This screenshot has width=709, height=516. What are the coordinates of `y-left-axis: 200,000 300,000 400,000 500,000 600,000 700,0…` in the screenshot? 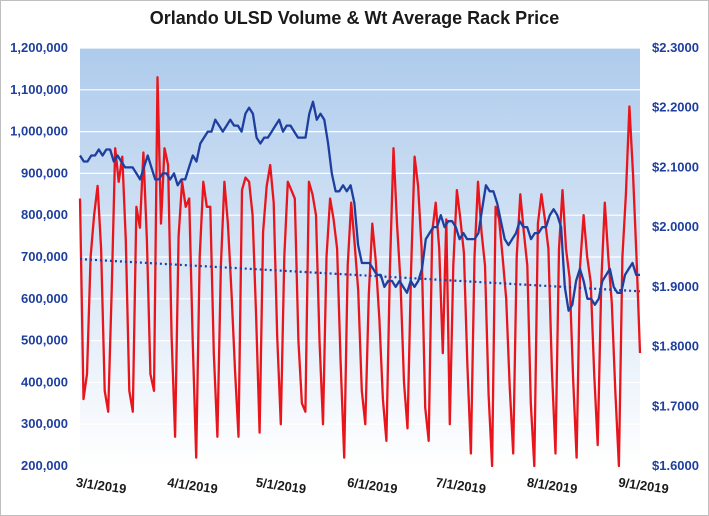 It's located at (39, 256).